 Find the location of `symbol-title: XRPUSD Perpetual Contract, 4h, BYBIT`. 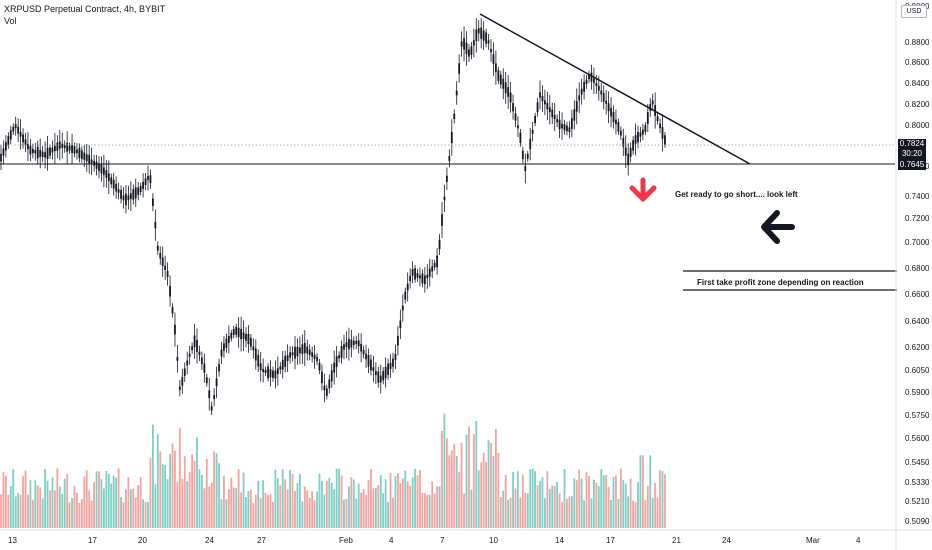

symbol-title: XRPUSD Perpetual Contract, 4h, BYBIT is located at coordinates (85, 9).